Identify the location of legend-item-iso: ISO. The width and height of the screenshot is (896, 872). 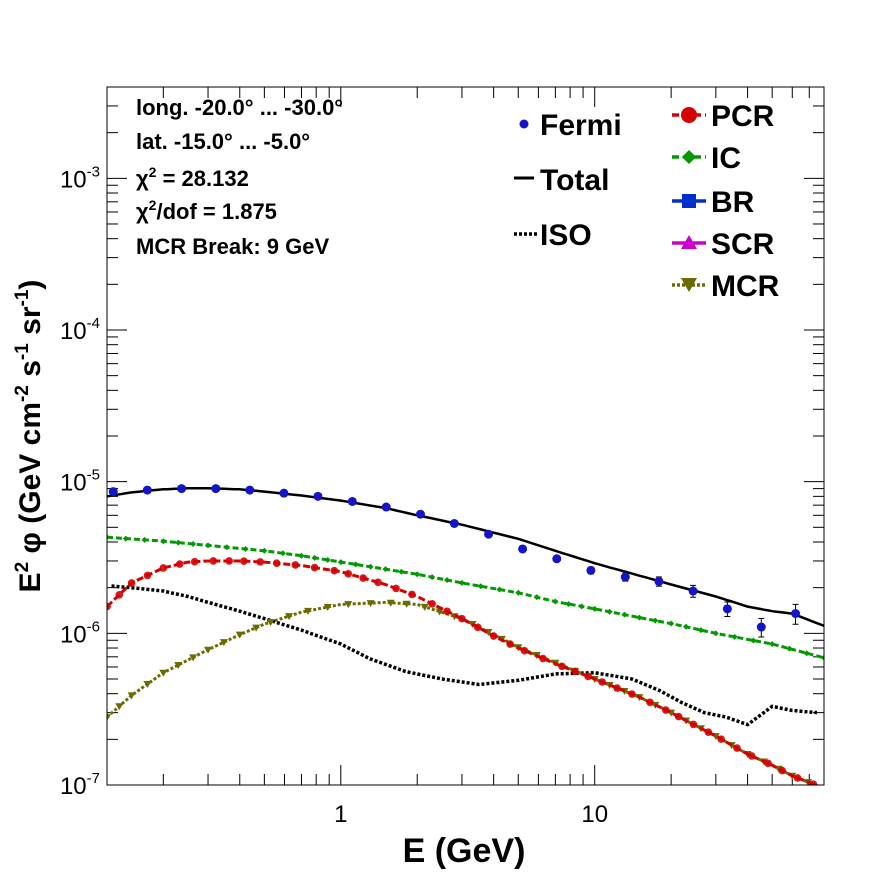
(553, 235).